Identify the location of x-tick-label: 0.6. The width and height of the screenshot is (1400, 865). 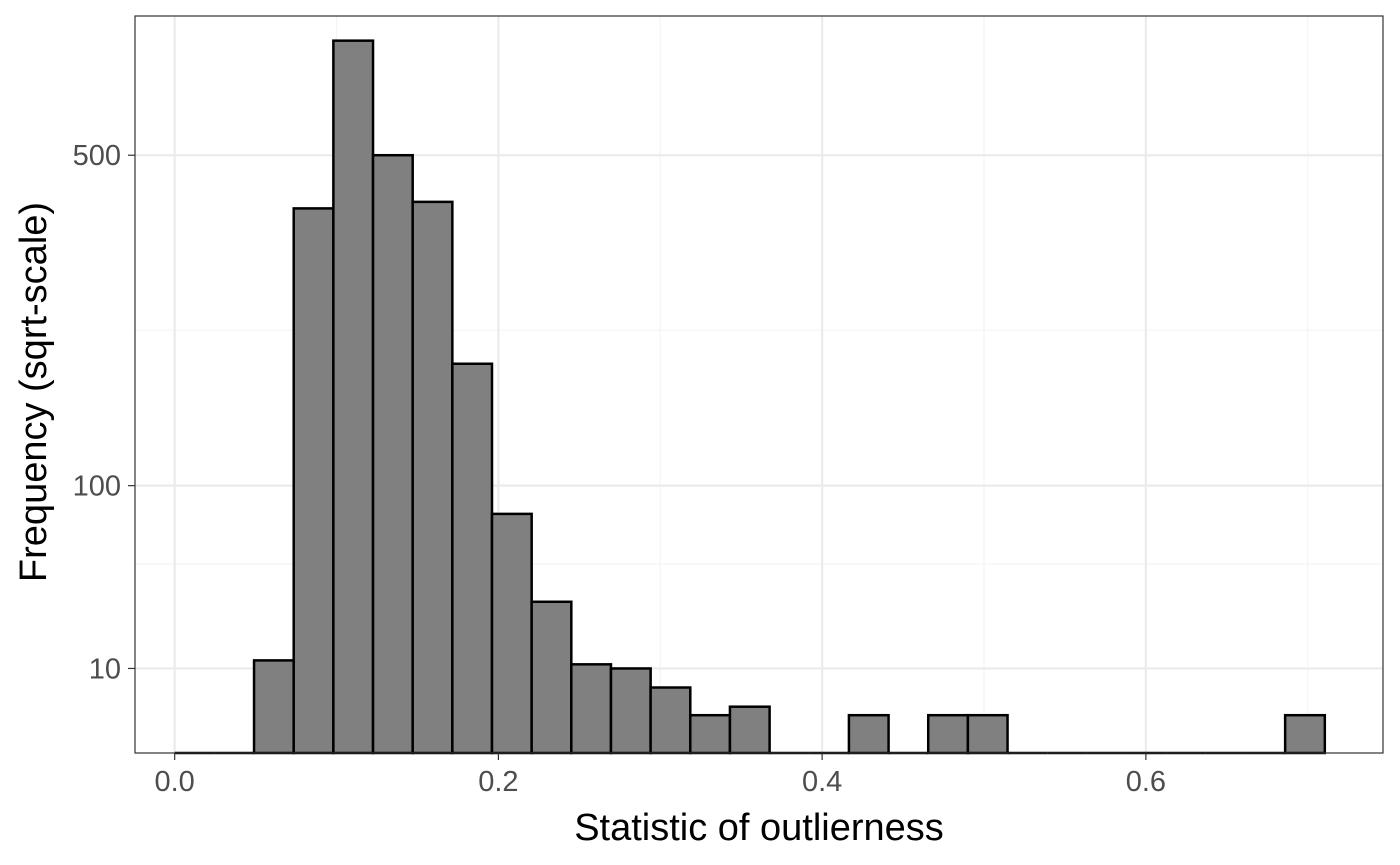
(1146, 782).